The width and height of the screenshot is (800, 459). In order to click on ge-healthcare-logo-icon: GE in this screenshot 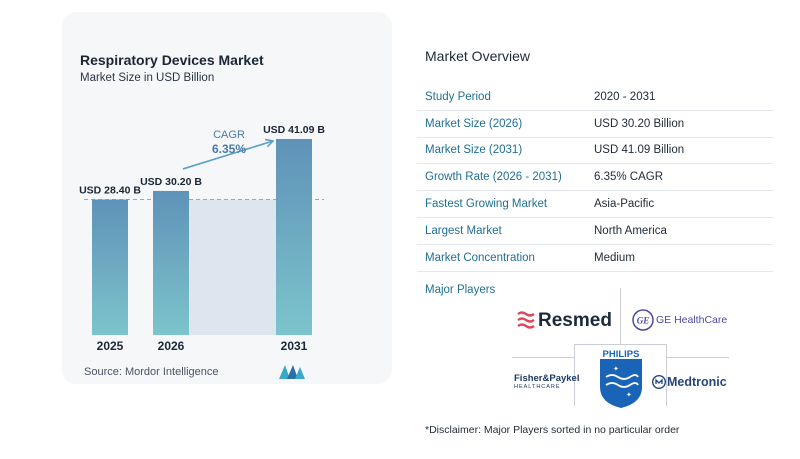, I will do `click(643, 320)`.